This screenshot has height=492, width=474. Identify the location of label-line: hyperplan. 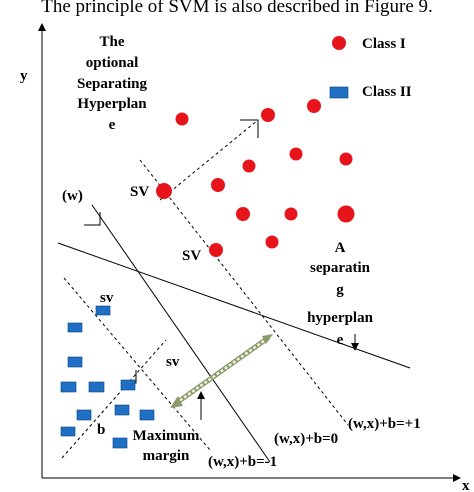
(340, 318).